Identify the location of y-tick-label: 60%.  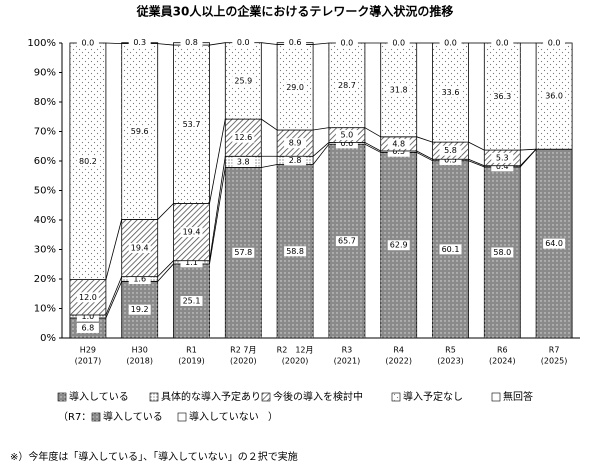
(45, 161).